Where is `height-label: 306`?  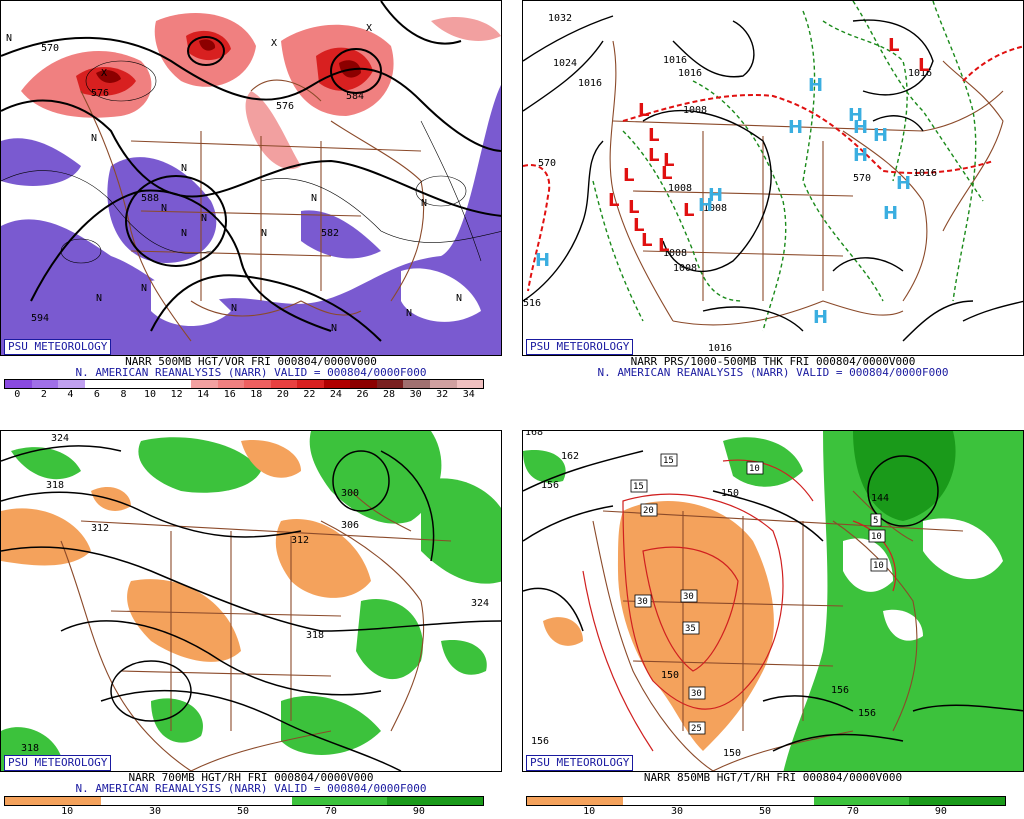 height-label: 306 is located at coordinates (350, 525).